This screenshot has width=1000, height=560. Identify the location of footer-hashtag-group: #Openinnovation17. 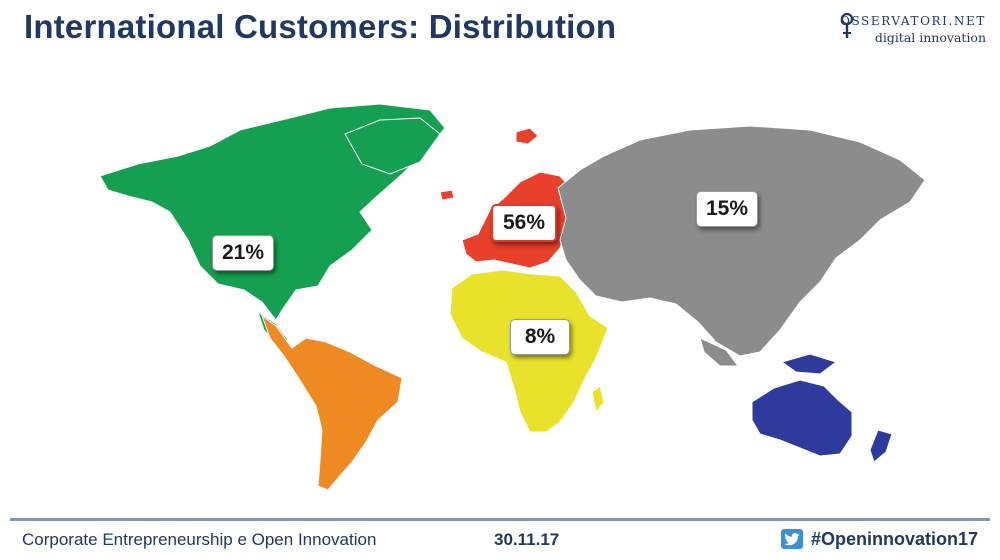
(879, 539).